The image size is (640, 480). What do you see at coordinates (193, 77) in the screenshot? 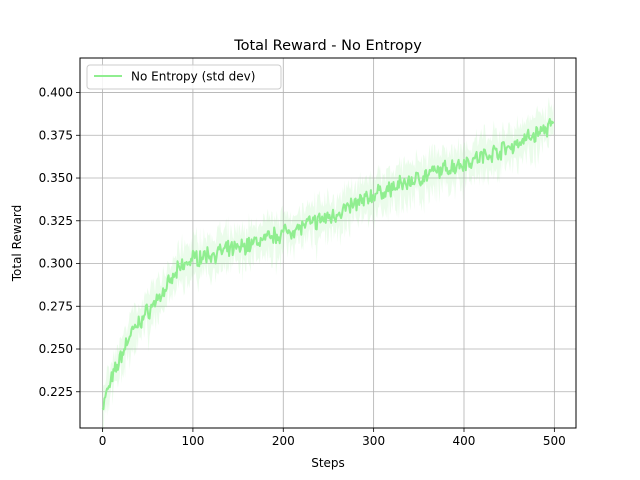
I see `legend-label: No Entropy (std dev)` at bounding box center [193, 77].